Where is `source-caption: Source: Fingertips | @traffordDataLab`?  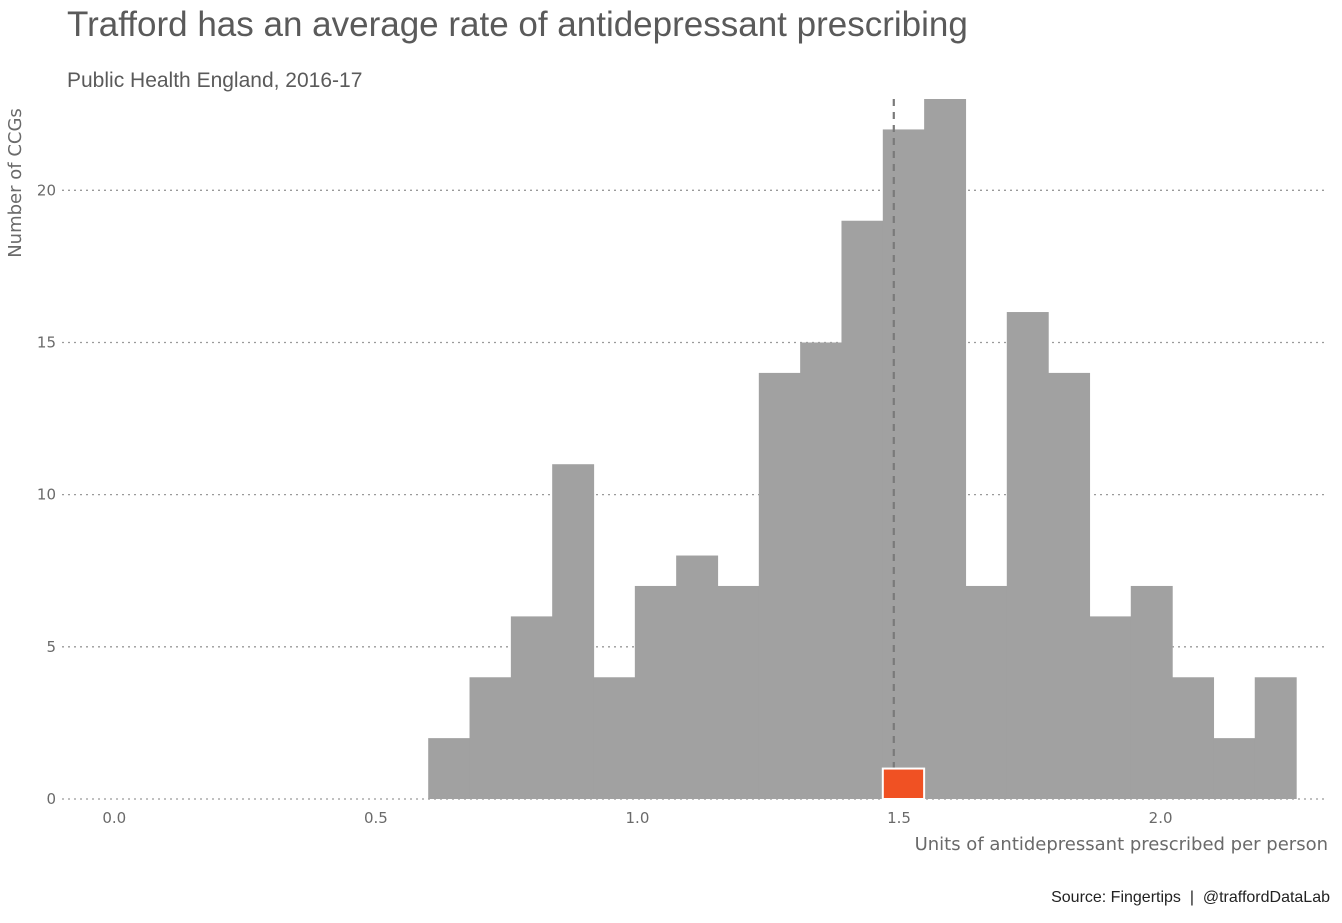
source-caption: Source: Fingertips | @traffordDataLab is located at coordinates (1190, 897).